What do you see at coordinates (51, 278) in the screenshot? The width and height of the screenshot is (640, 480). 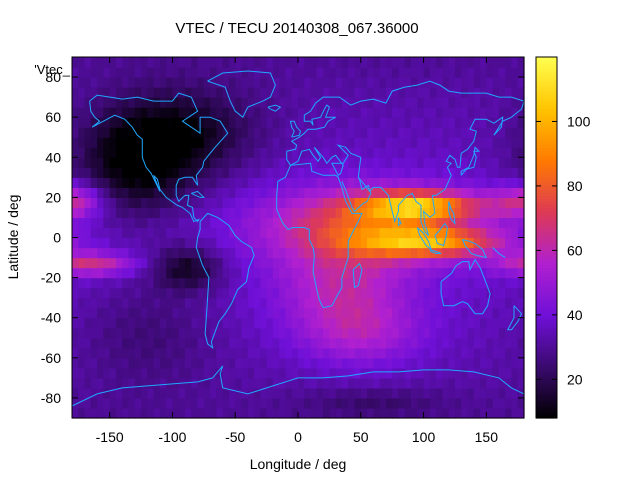 I see `y-tick-label: -20` at bounding box center [51, 278].